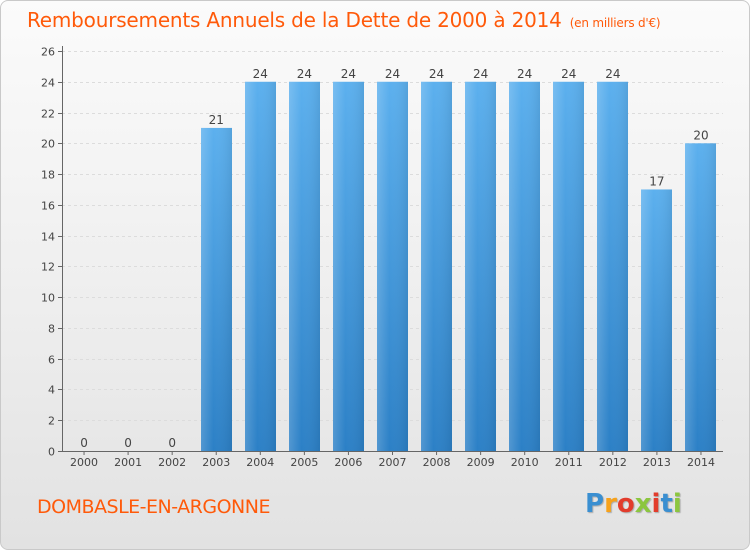  Describe the element at coordinates (153, 507) in the screenshot. I see `commune-name: DOMBASLE-EN-ARGONNE` at that location.